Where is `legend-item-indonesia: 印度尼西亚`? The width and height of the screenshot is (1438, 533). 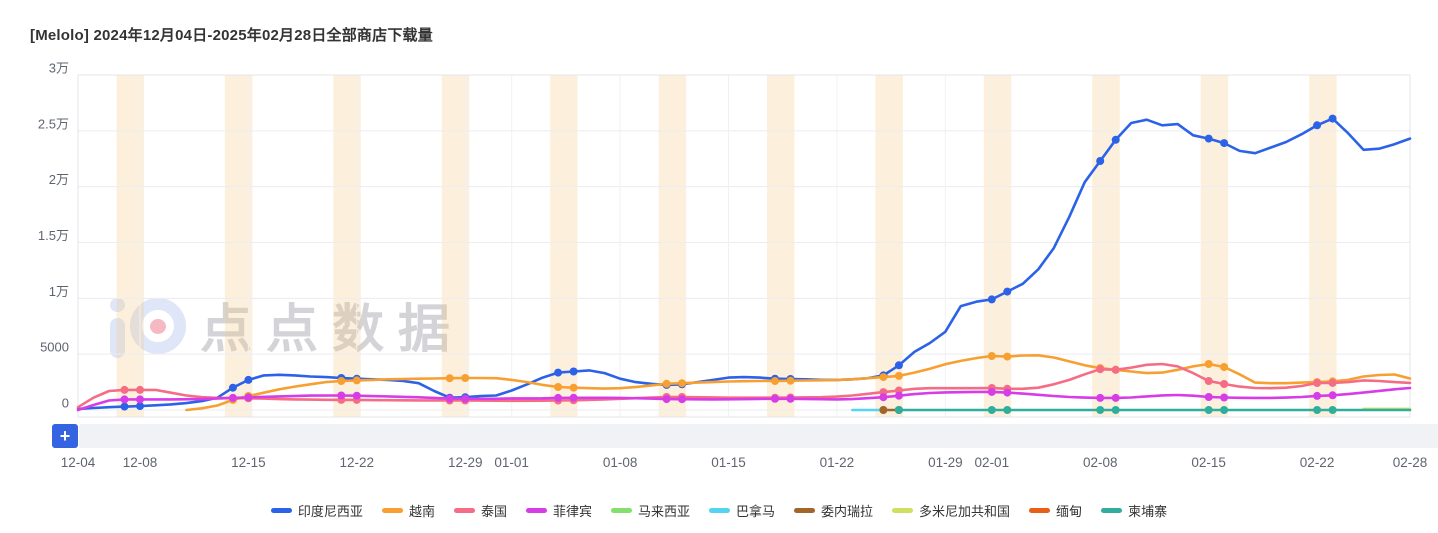
legend-item-indonesia: 印度尼西亚 is located at coordinates (316, 510).